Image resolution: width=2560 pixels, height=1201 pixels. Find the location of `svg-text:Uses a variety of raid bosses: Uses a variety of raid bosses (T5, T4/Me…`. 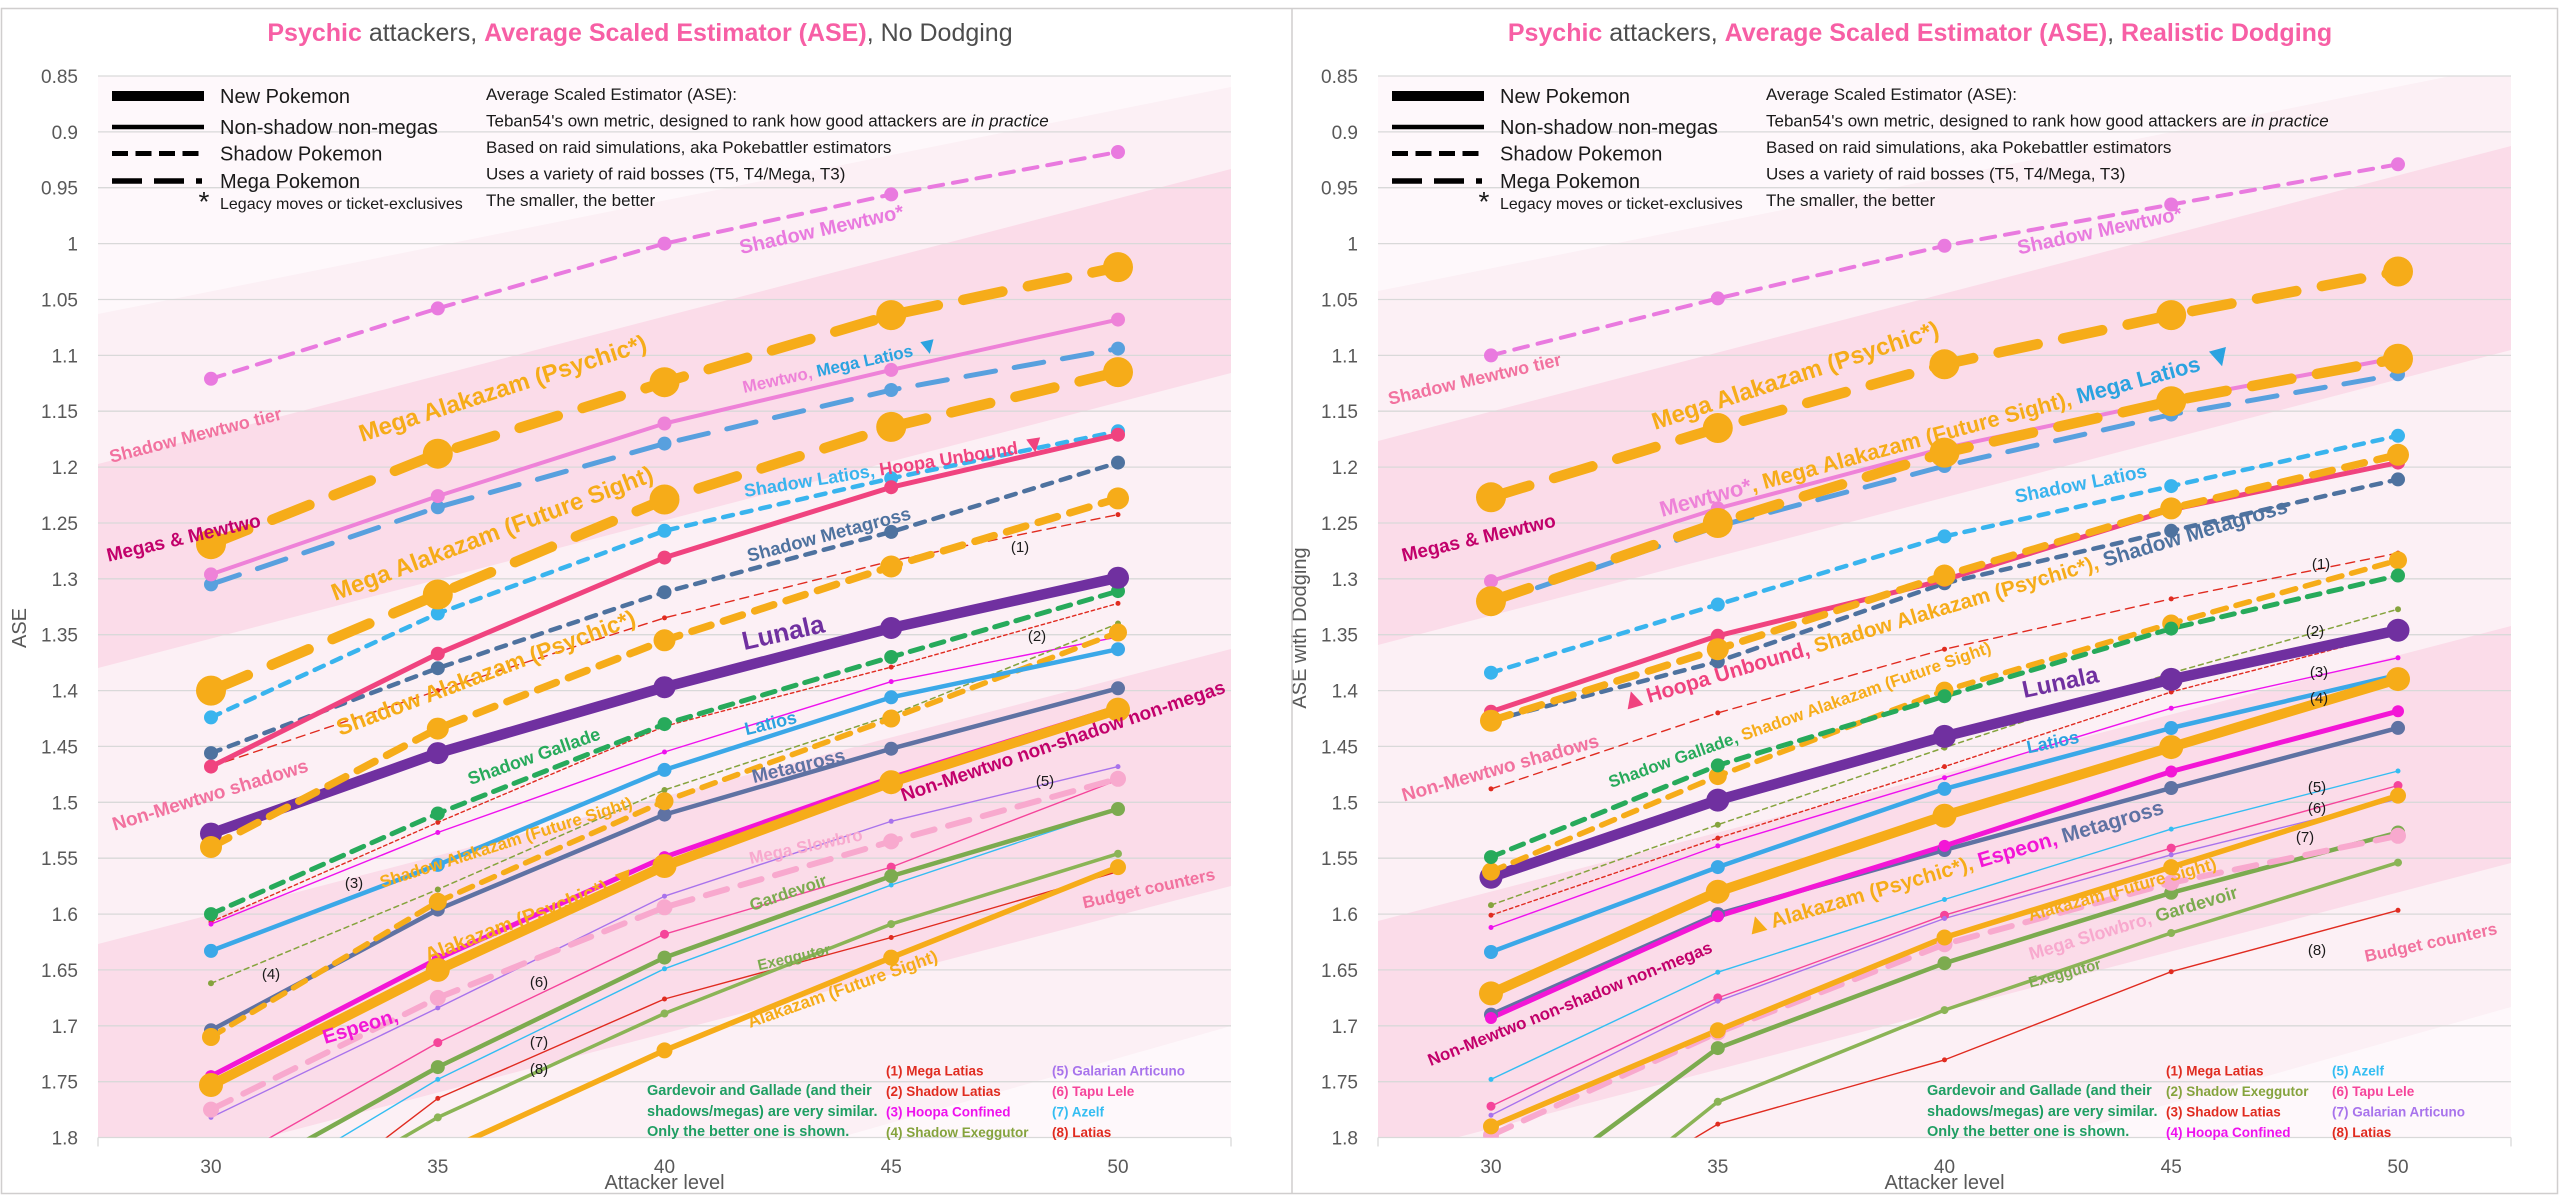

svg-text:Uses a variety of raid bosses: Uses a variety of raid bosses (T5, T4/Me… is located at coordinates (665, 174).